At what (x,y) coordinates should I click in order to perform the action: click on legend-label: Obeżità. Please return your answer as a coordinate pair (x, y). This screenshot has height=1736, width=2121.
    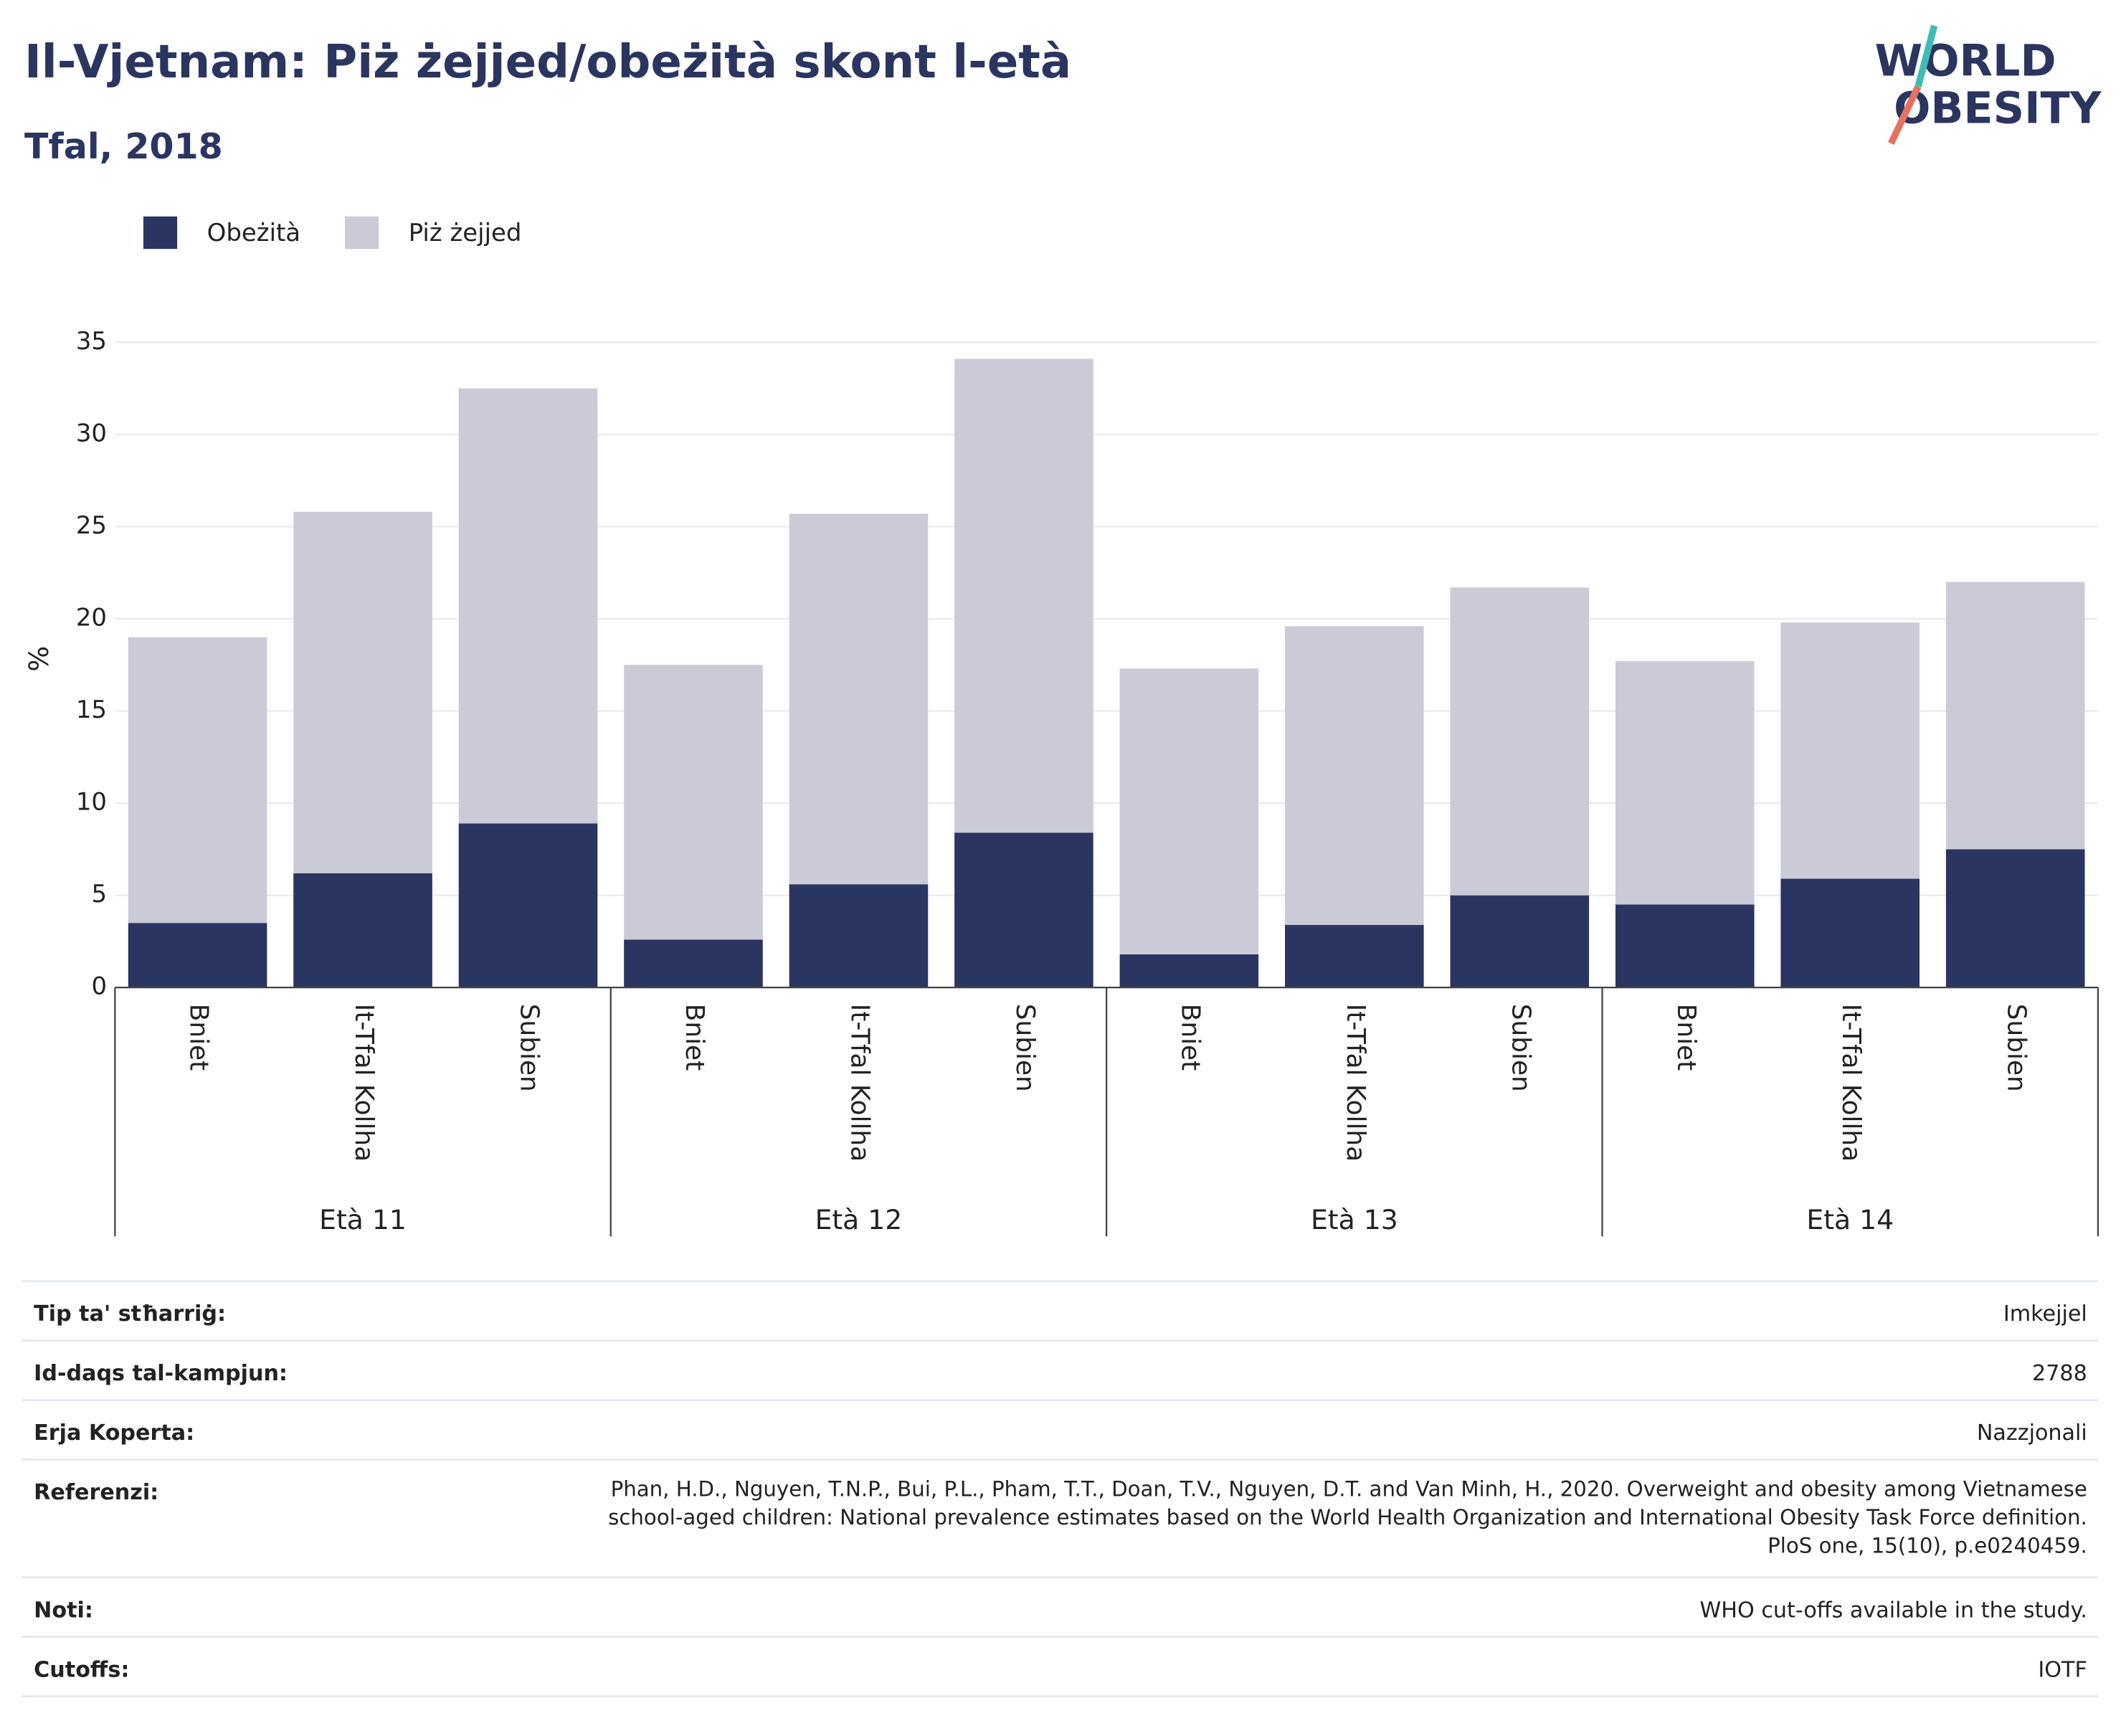
    Looking at the image, I should click on (253, 233).